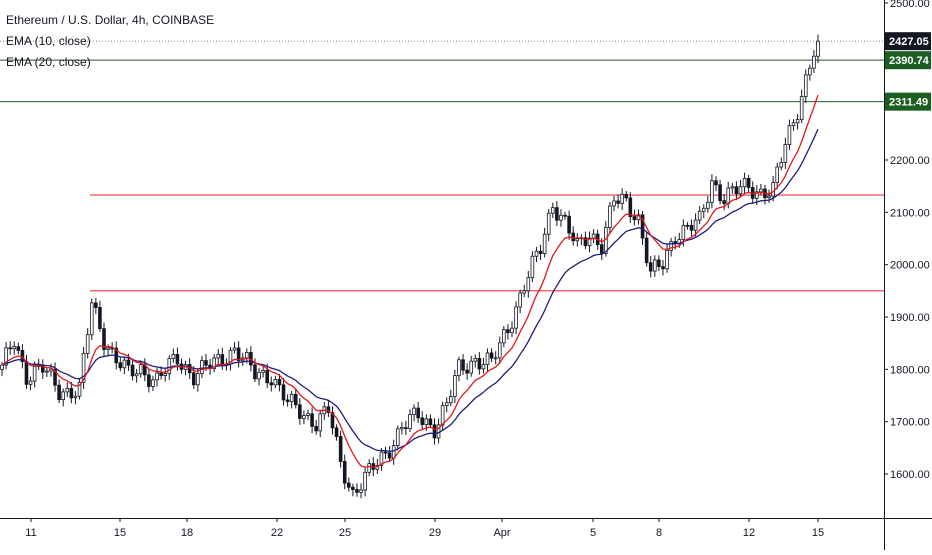 The height and width of the screenshot is (555, 932). I want to click on level-upper-tag-bg, so click(908, 60).